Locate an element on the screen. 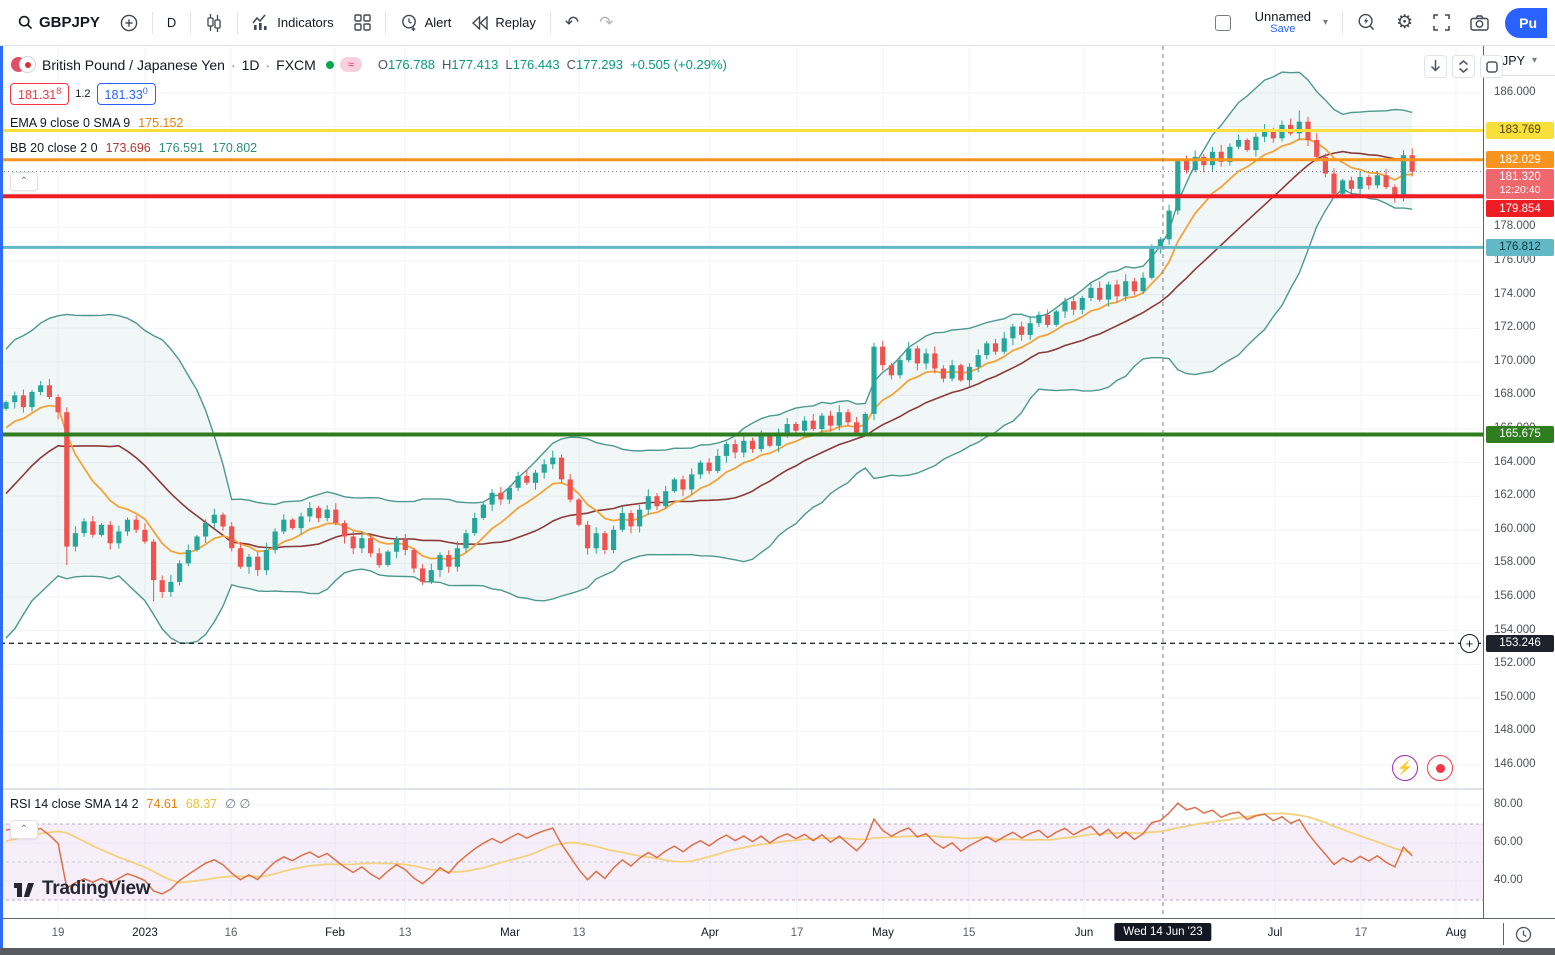 Image resolution: width=1555 pixels, height=955 pixels. redo-button: ↷ is located at coordinates (606, 23).